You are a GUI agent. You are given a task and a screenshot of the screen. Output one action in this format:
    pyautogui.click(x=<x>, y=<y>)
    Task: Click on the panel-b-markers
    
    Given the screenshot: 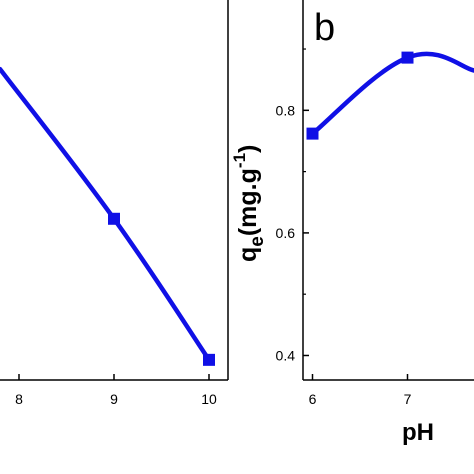 What is the action you would take?
    pyautogui.click(x=360, y=95)
    